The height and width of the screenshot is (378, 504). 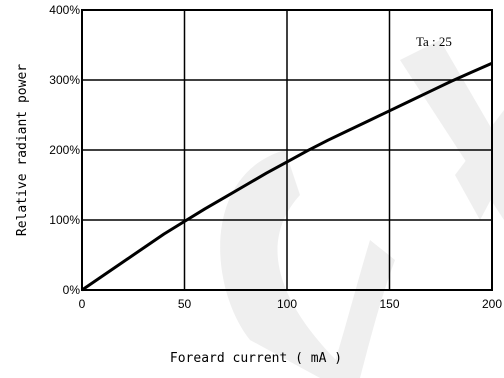 I want to click on annotation-text: Ta : 25, so click(x=434, y=41).